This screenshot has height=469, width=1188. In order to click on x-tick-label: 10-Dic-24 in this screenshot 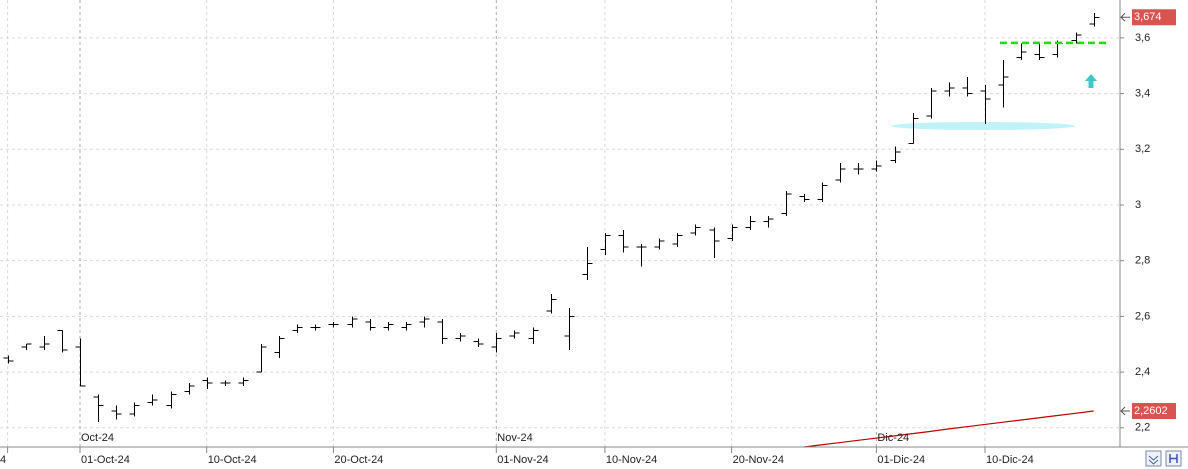, I will do `click(1010, 460)`.